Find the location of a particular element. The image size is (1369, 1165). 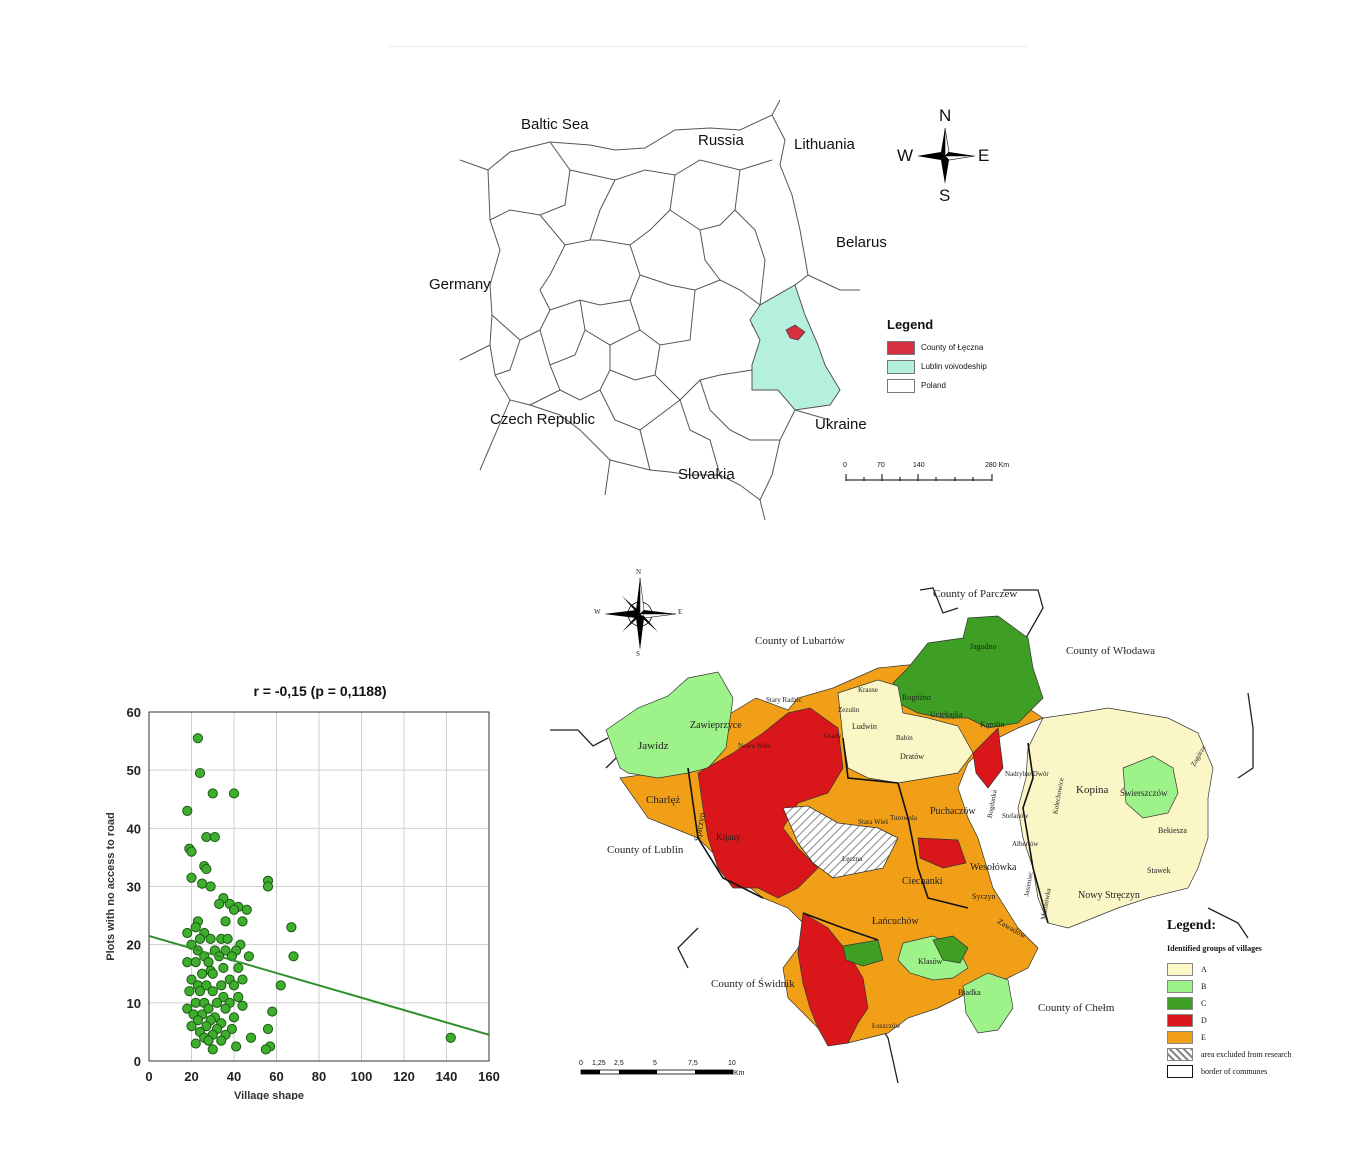

village-label: Karolin is located at coordinates (992, 724).